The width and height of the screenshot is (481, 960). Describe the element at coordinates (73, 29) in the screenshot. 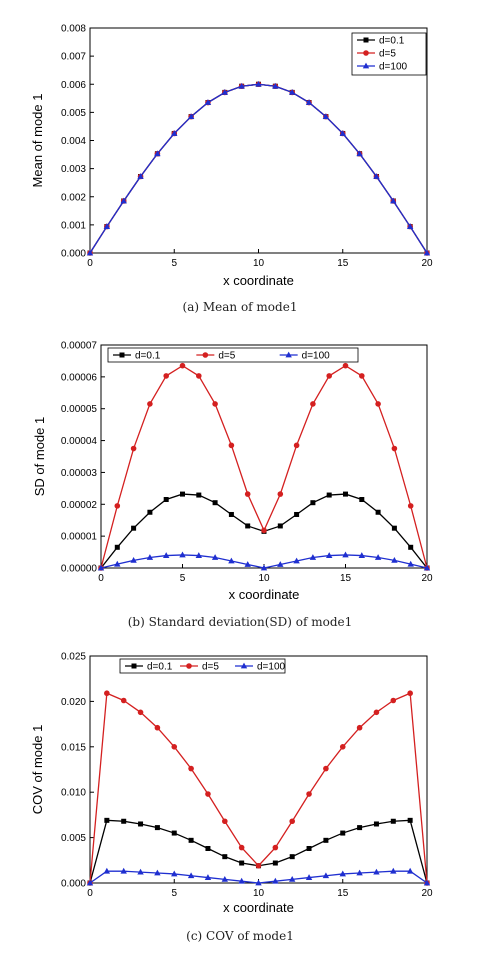

I see `y-tick-label: 0.008` at that location.